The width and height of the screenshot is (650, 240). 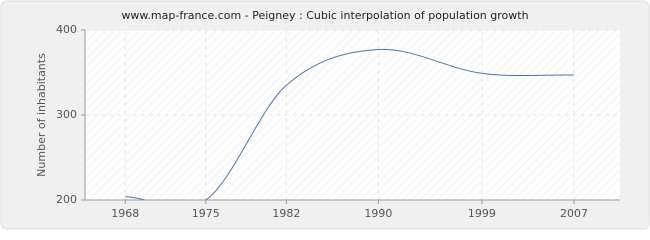 What do you see at coordinates (482, 213) in the screenshot?
I see `x-tick-label: 1999` at bounding box center [482, 213].